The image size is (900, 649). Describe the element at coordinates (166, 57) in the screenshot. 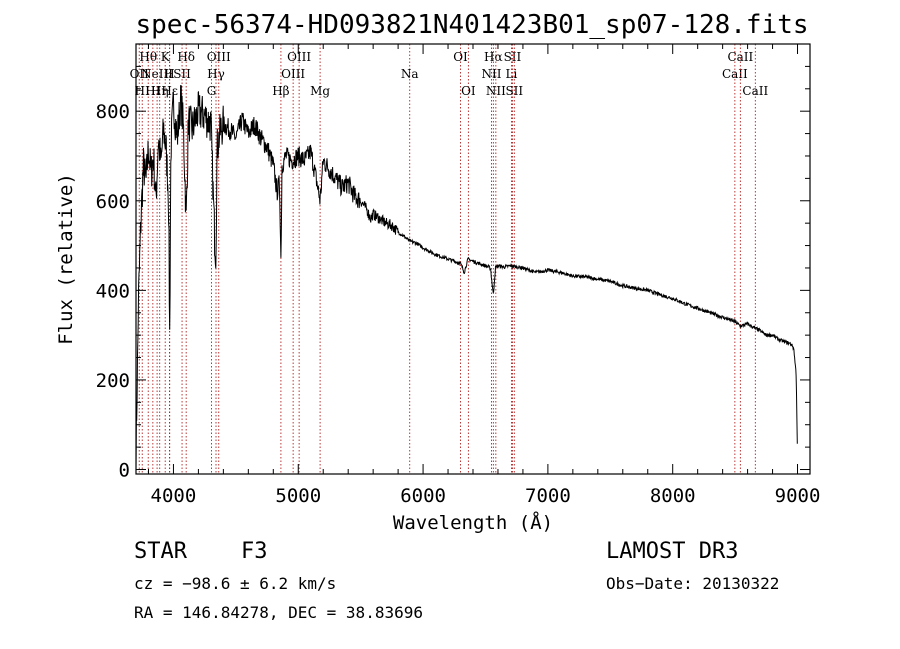

I see `line-label: K` at that location.